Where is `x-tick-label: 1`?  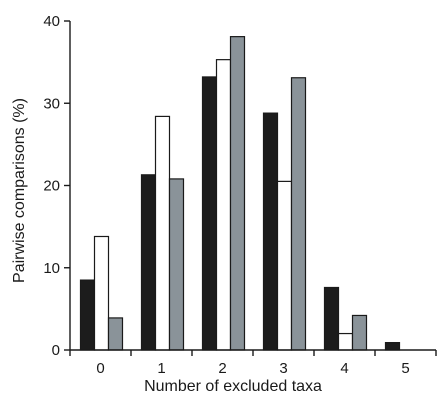
x-tick-label: 1 is located at coordinates (161, 368).